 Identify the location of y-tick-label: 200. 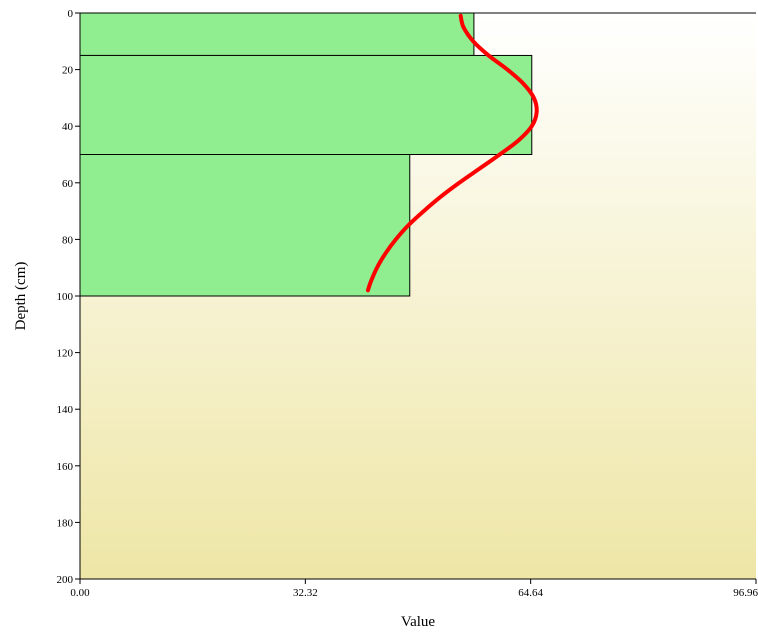
(65, 580).